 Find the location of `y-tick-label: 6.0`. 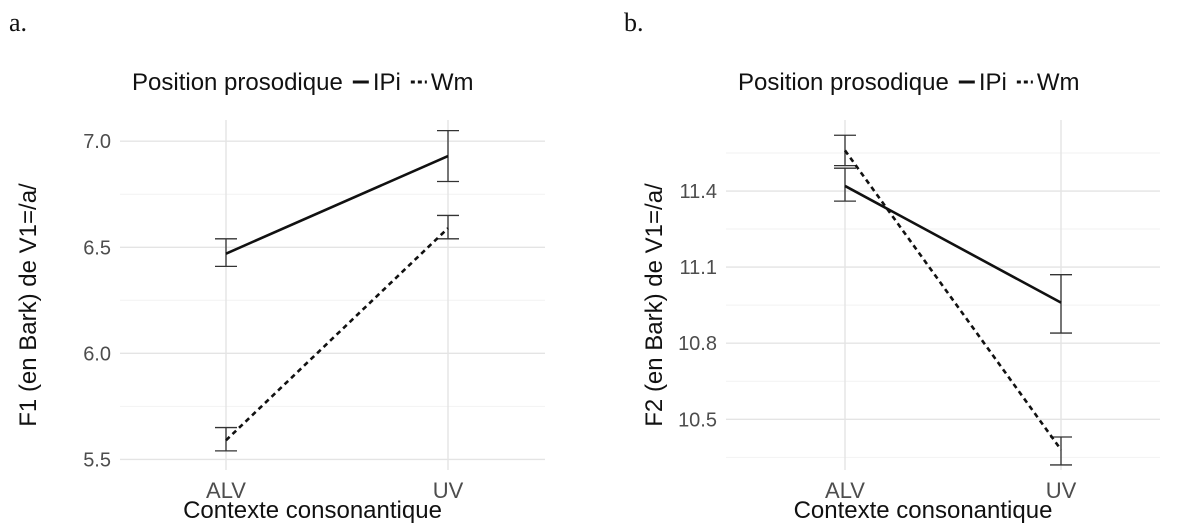

y-tick-label: 6.0 is located at coordinates (97, 354).